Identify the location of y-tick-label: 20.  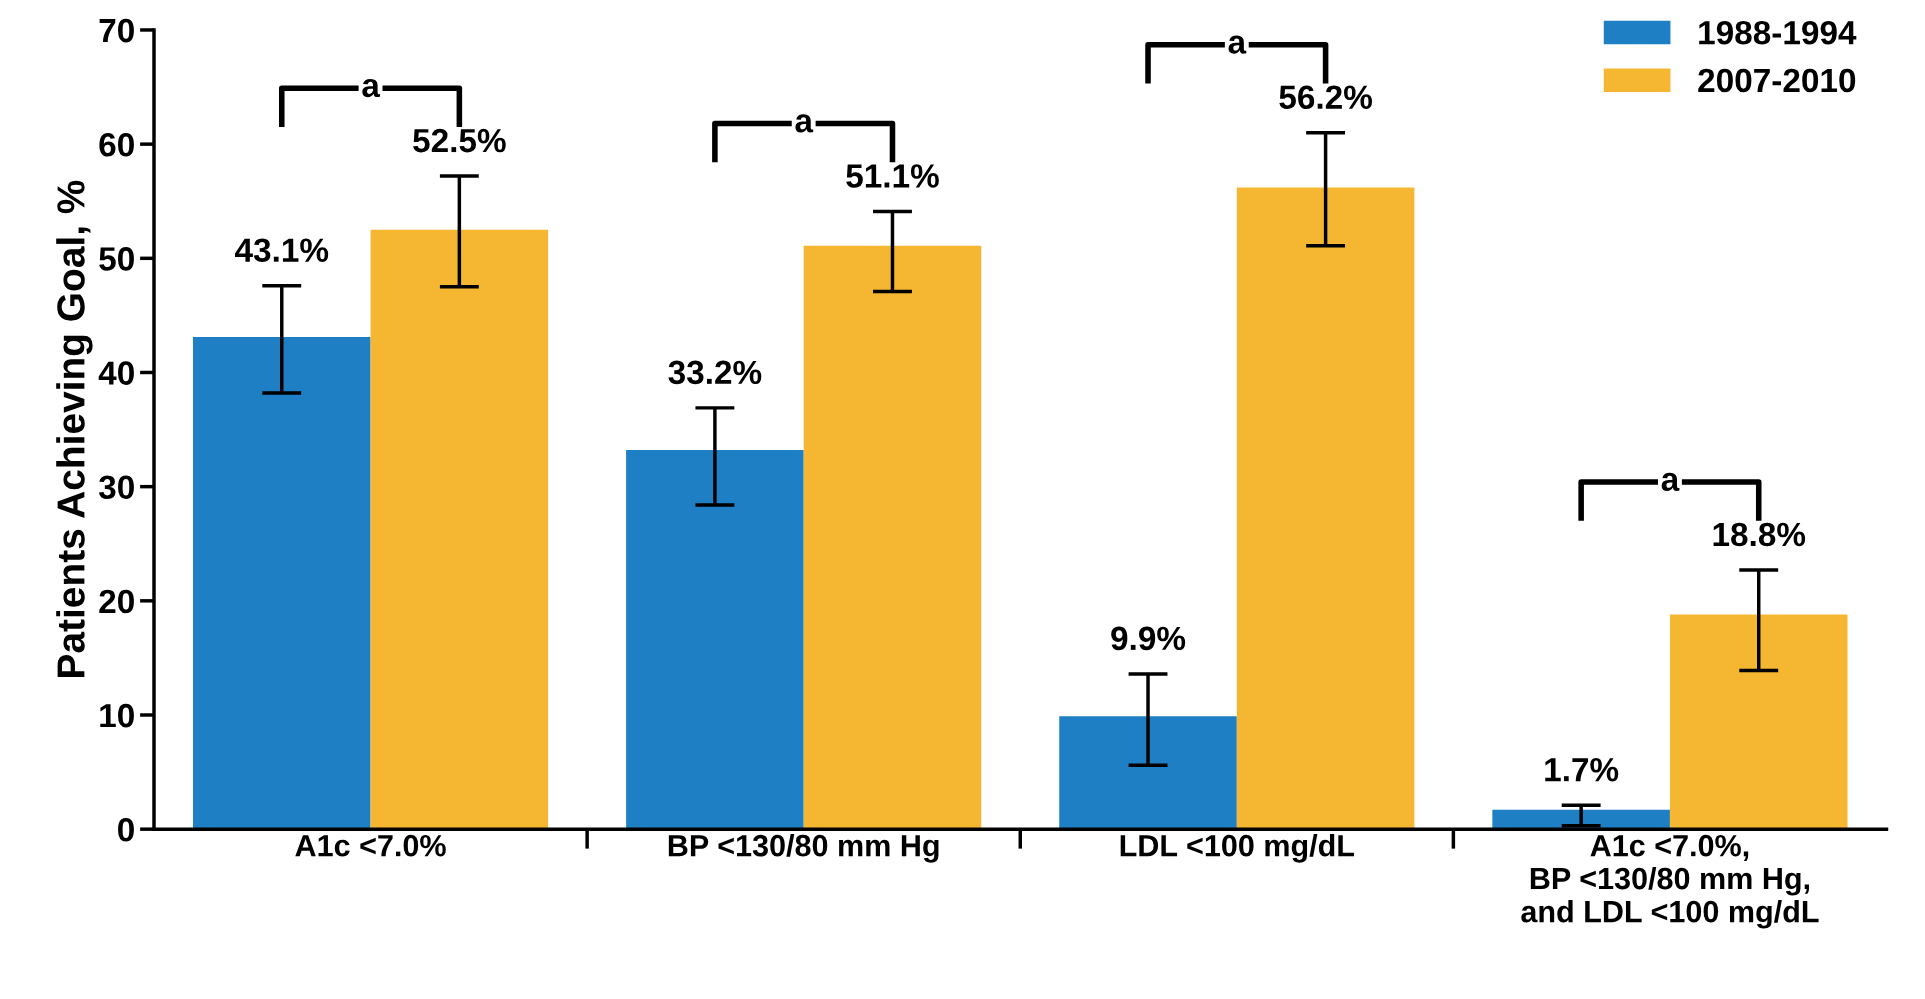
(116, 601).